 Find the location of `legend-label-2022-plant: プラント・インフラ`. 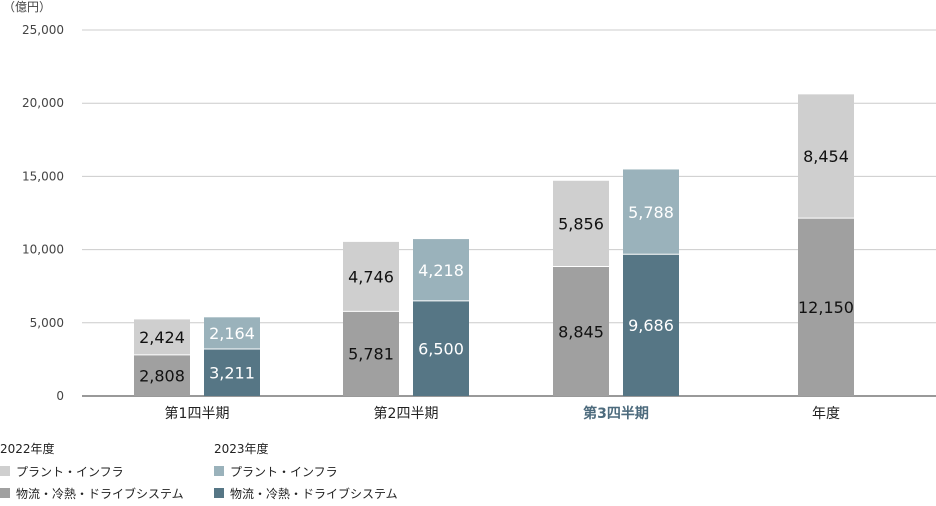

legend-label-2022-plant: プラント・インフラ is located at coordinates (70, 471).